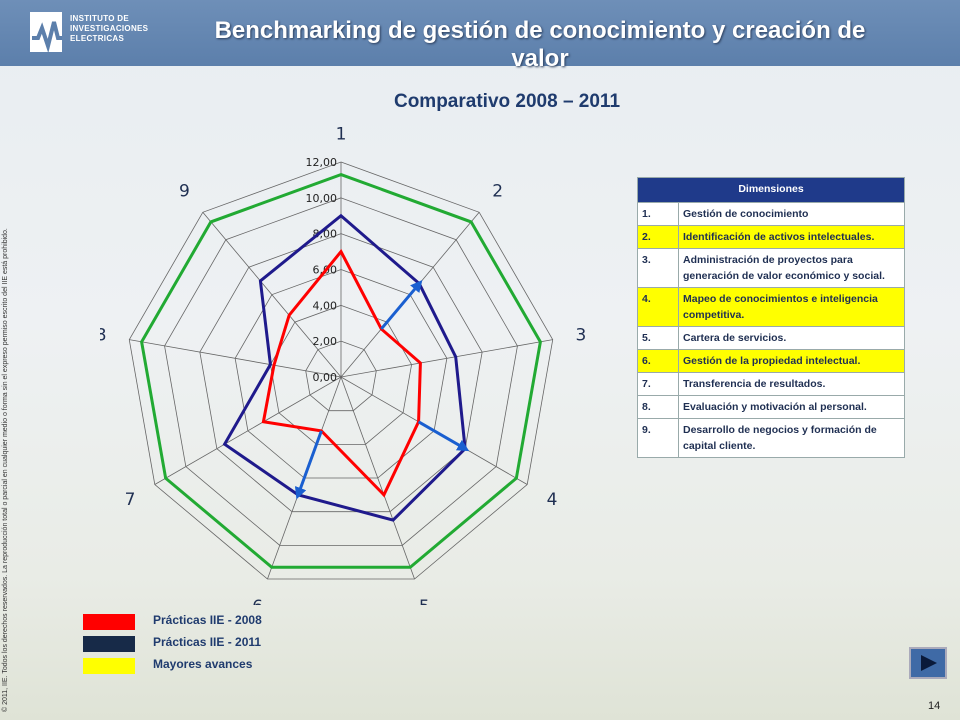  What do you see at coordinates (934, 706) in the screenshot?
I see `page-number: 14` at bounding box center [934, 706].